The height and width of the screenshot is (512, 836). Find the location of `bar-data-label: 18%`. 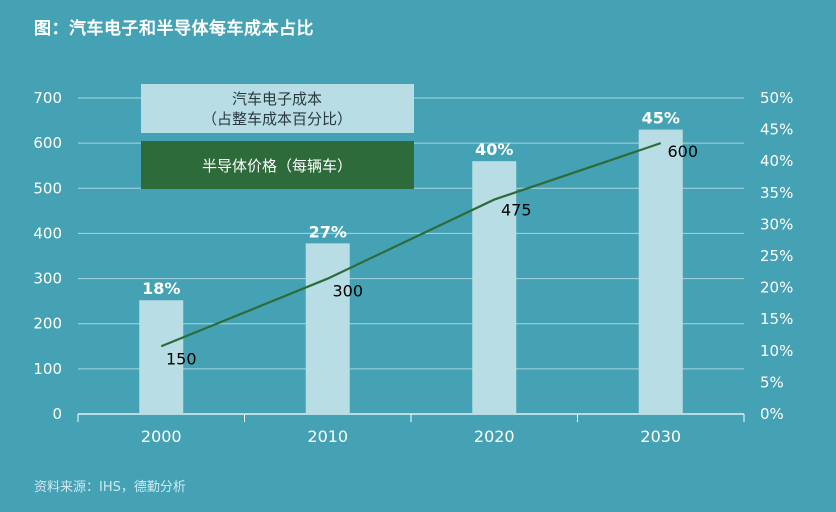

bar-data-label: 18% is located at coordinates (161, 288).